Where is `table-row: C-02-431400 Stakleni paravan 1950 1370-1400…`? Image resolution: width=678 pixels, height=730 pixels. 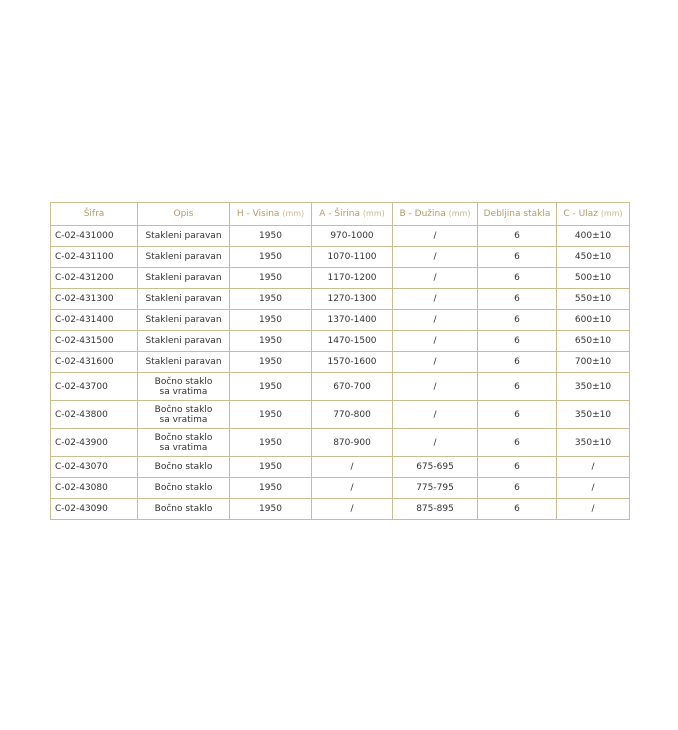
table-row: C-02-431400 Stakleni paravan 1950 1370-1400… is located at coordinates (340, 320).